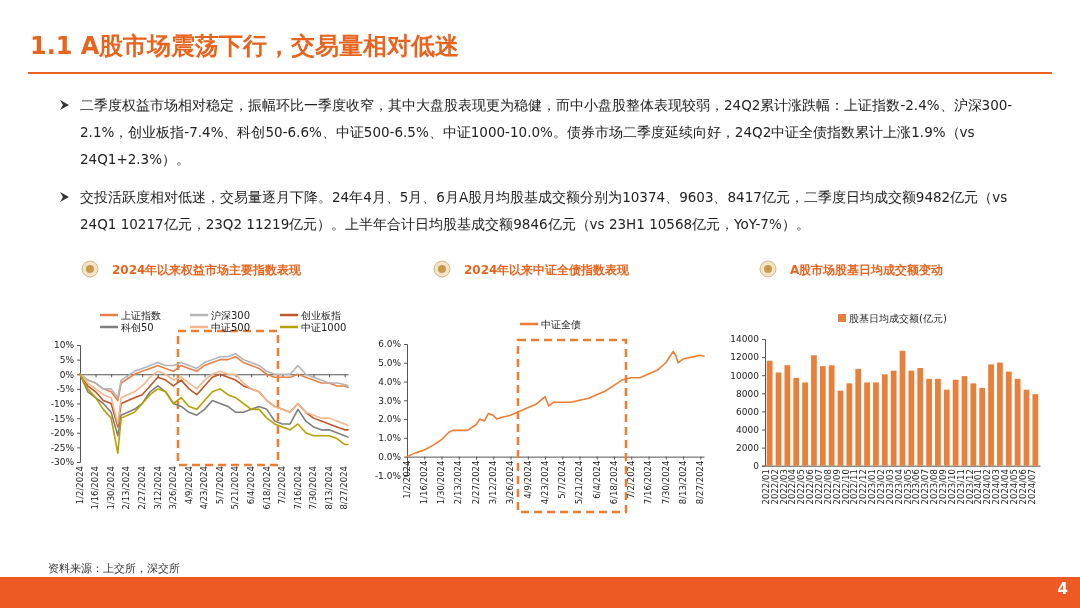 The height and width of the screenshot is (608, 1080). Describe the element at coordinates (547, 269) in the screenshot. I see `chart-title: 2024年以来中证全债指数表现` at that location.